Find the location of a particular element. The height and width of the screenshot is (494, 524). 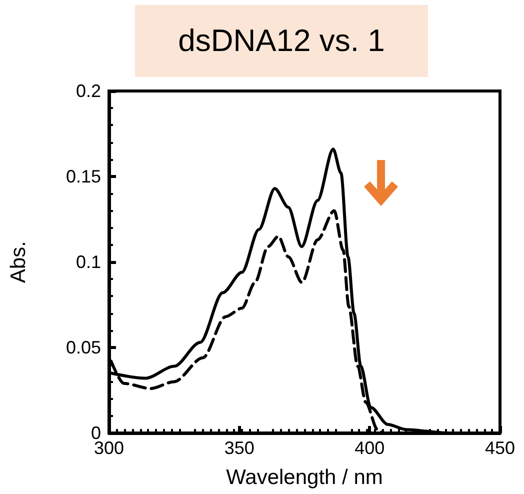

y-tick-label: 0.1 is located at coordinates (88, 262).